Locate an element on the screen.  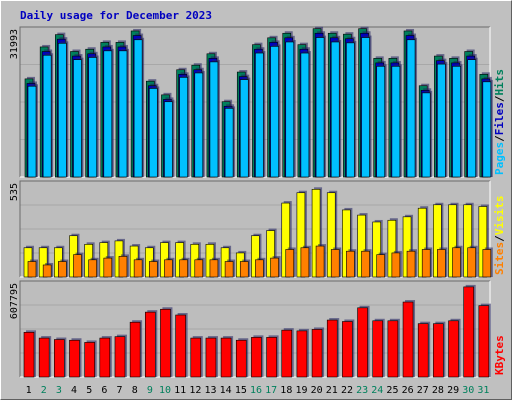
x-tick-label: 4 is located at coordinates (74, 390).